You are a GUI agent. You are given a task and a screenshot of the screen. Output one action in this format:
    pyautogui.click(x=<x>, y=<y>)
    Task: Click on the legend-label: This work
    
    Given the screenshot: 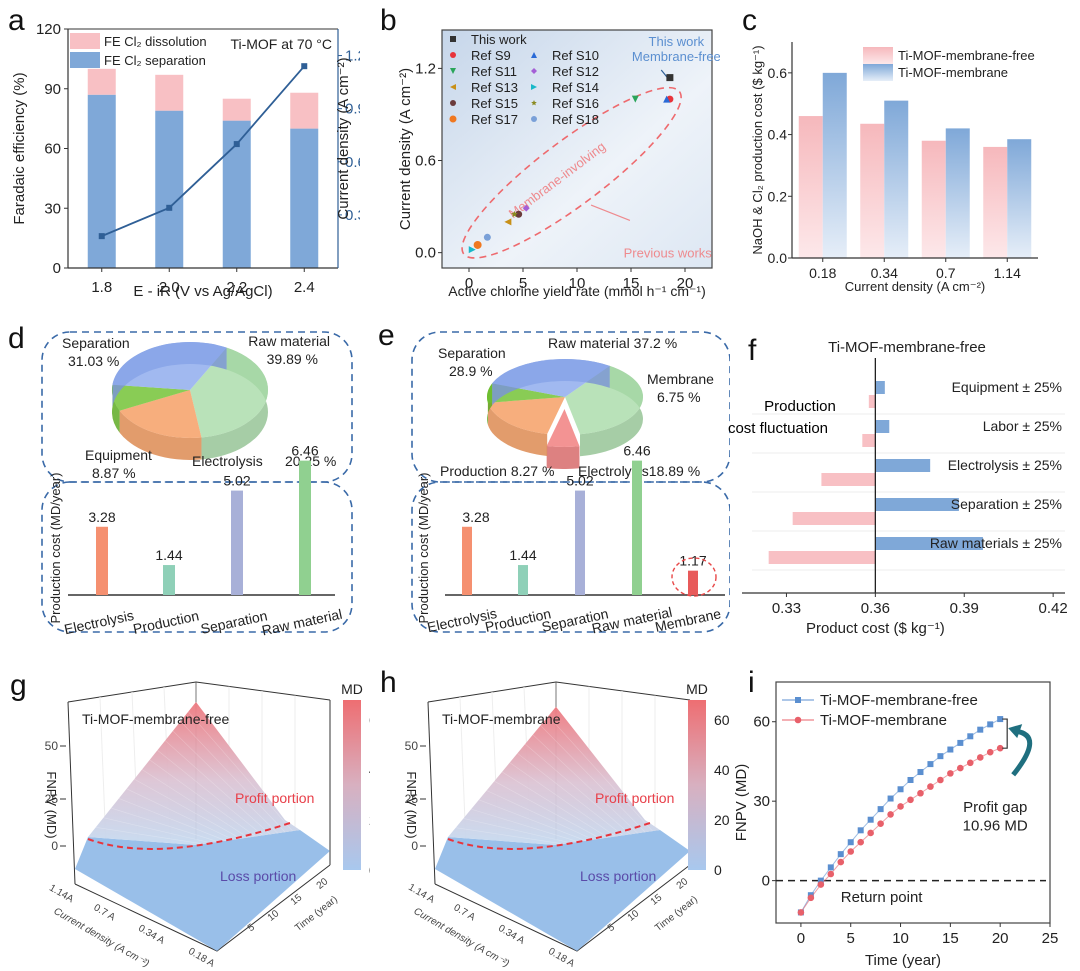 What is the action you would take?
    pyautogui.click(x=499, y=39)
    